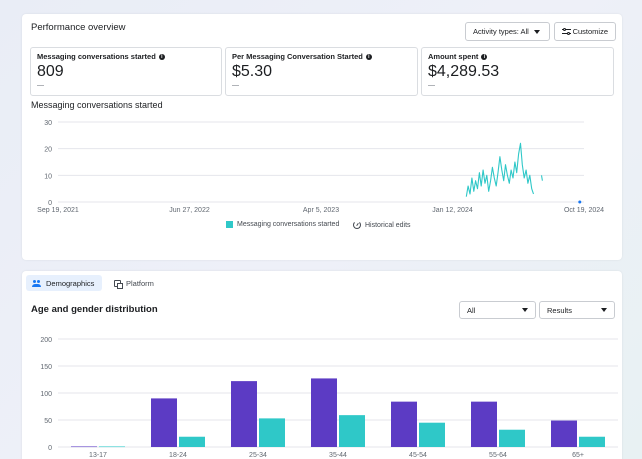 This screenshot has width=642, height=459. What do you see at coordinates (48, 421) in the screenshot?
I see `y-tick-label: 50` at bounding box center [48, 421].